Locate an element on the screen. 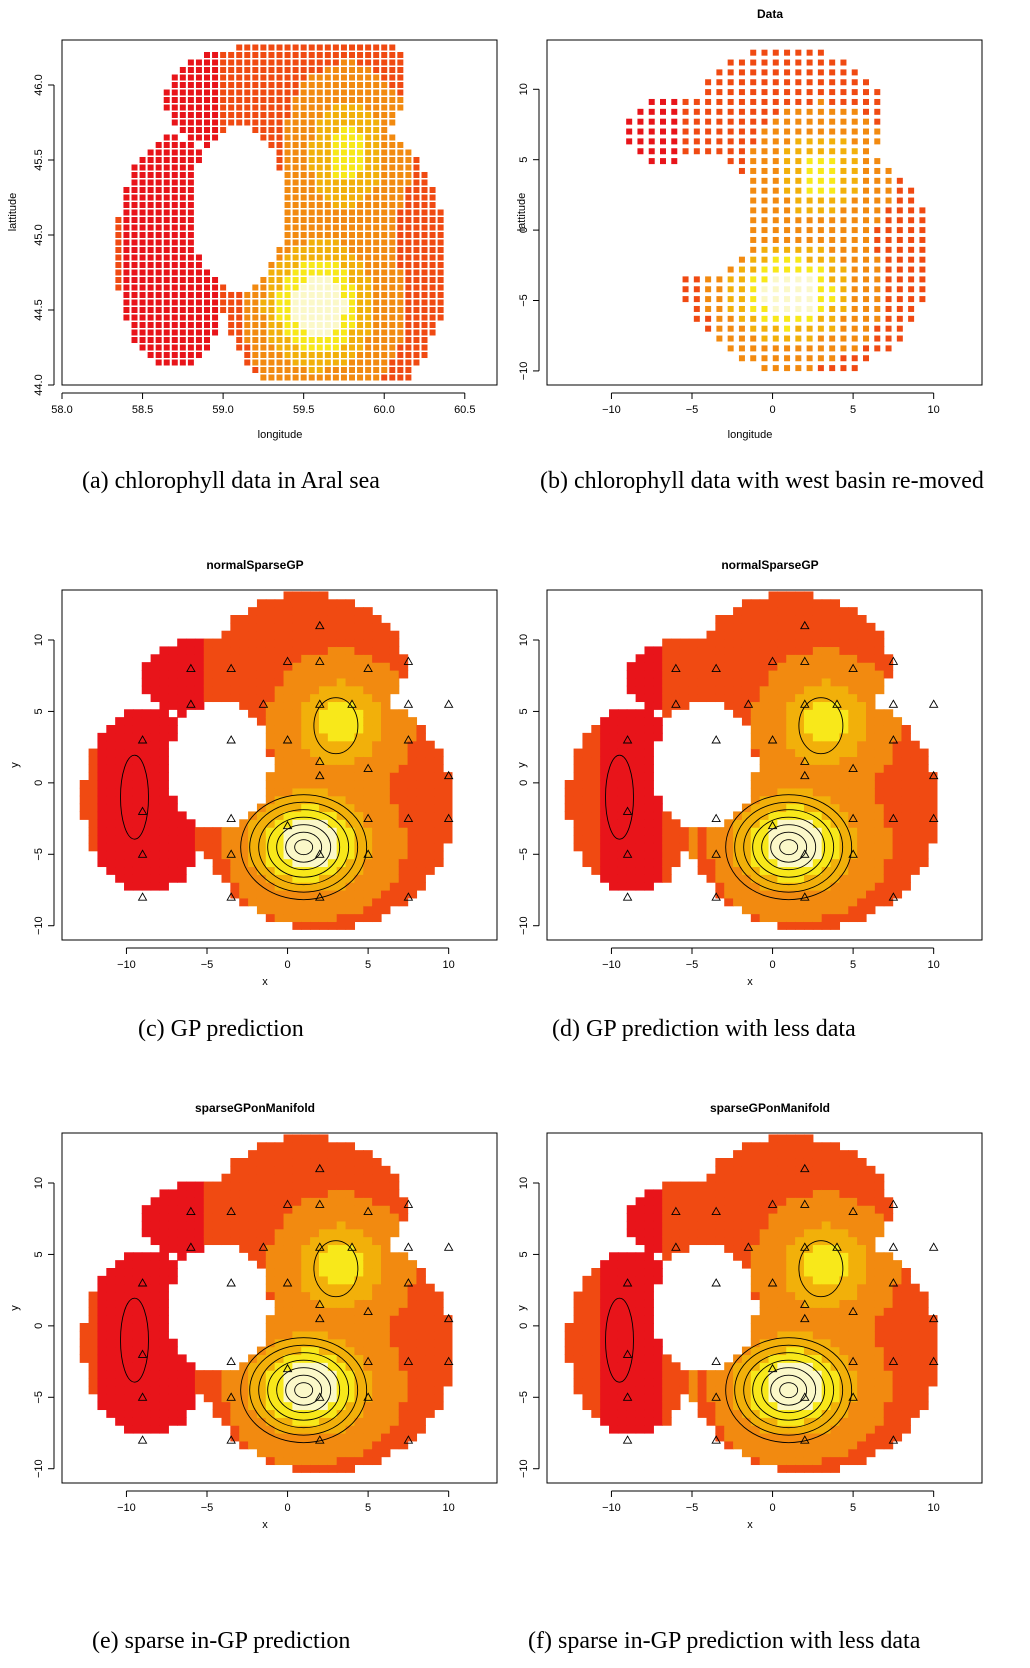 The width and height of the screenshot is (1030, 1668). y-tick-label: 46.0 is located at coordinates (39, 84).